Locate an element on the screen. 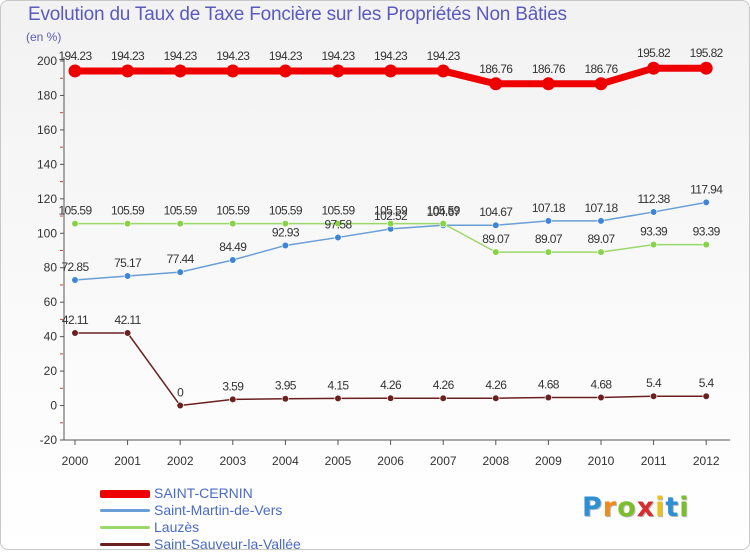 This screenshot has height=553, width=750. logo-letter: r is located at coordinates (610, 507).